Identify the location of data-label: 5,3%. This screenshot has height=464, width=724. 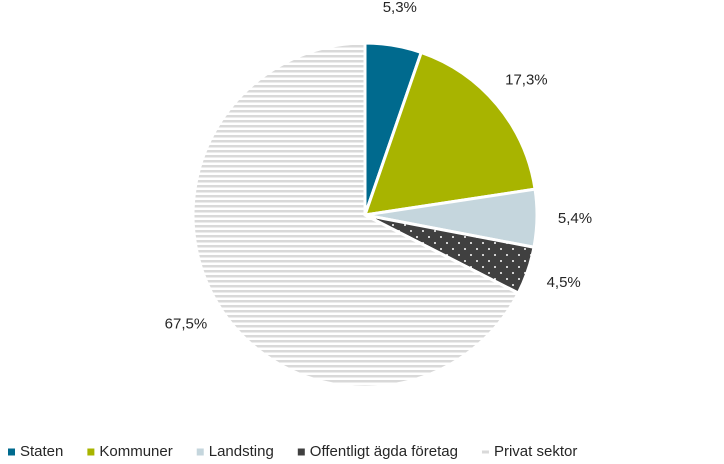
(400, 8).